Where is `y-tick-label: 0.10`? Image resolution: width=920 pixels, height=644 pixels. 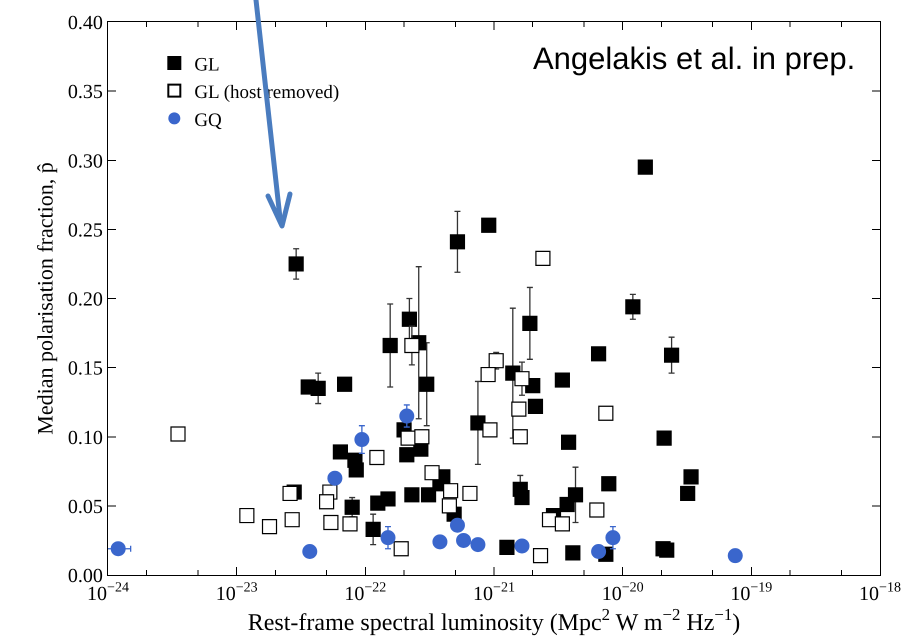
y-tick-label: 0.10 is located at coordinates (85, 437).